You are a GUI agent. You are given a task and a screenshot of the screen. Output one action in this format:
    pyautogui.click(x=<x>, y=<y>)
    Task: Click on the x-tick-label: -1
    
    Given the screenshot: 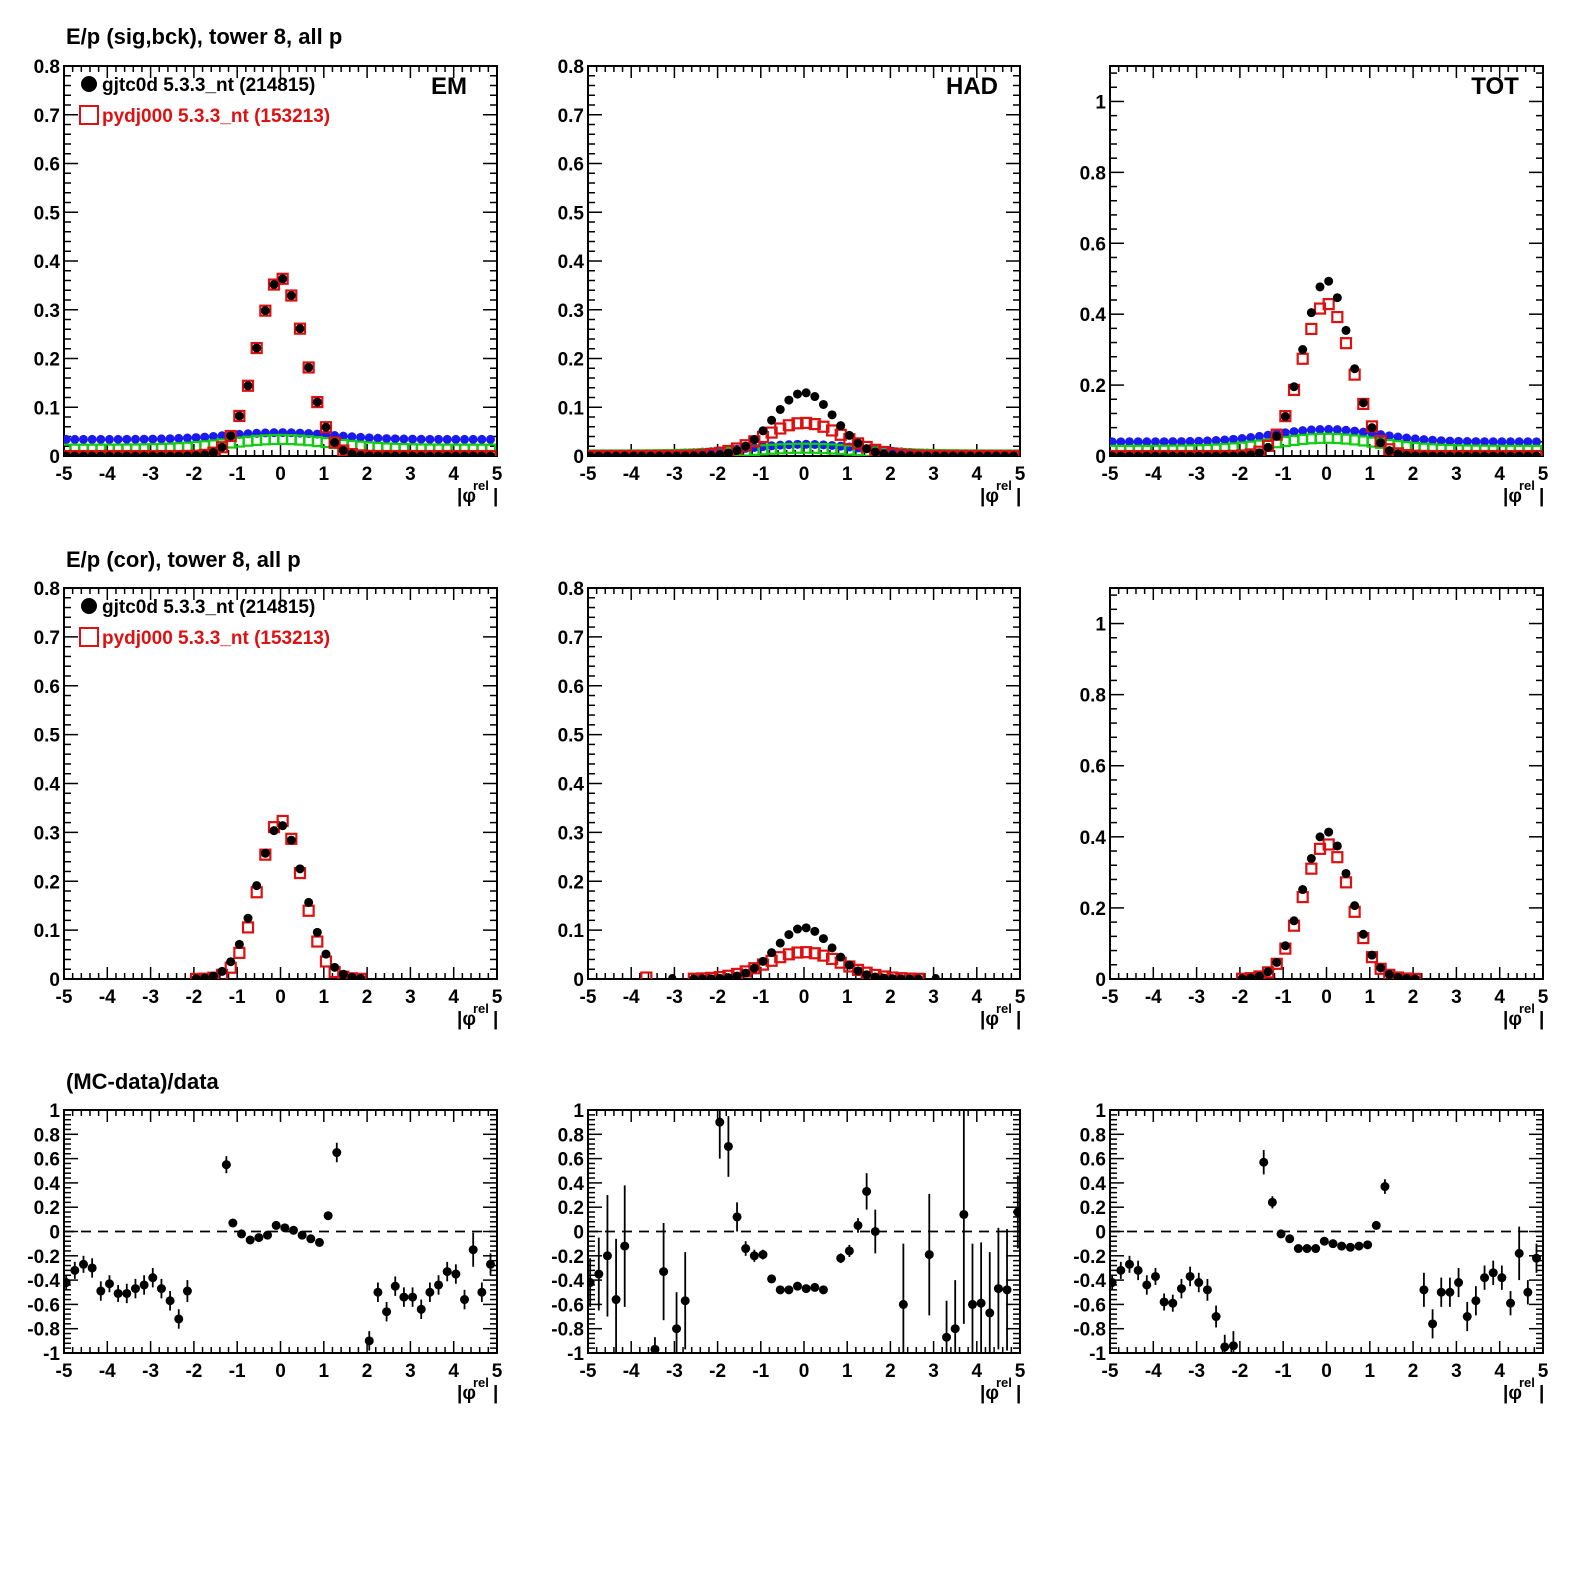 What is the action you would take?
    pyautogui.click(x=1283, y=474)
    